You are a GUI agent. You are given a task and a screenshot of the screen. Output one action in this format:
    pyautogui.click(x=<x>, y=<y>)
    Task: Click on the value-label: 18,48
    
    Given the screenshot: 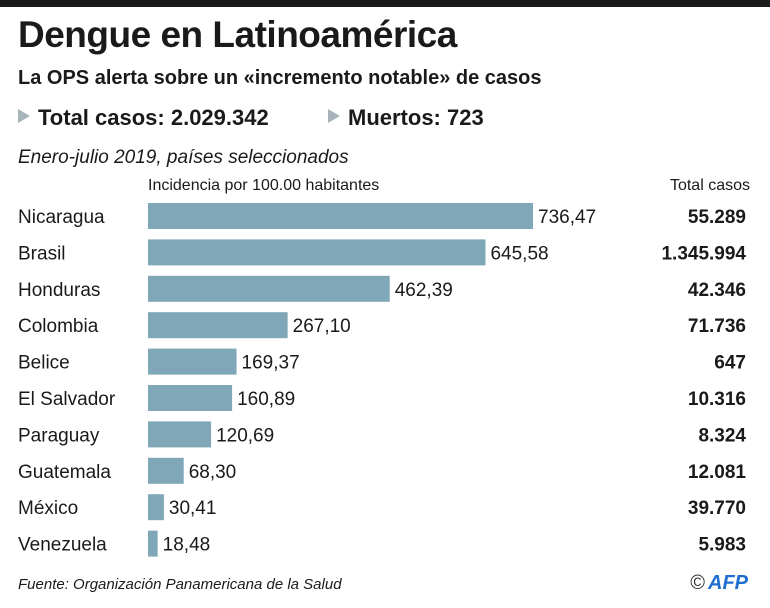 What is the action you would take?
    pyautogui.click(x=187, y=545)
    